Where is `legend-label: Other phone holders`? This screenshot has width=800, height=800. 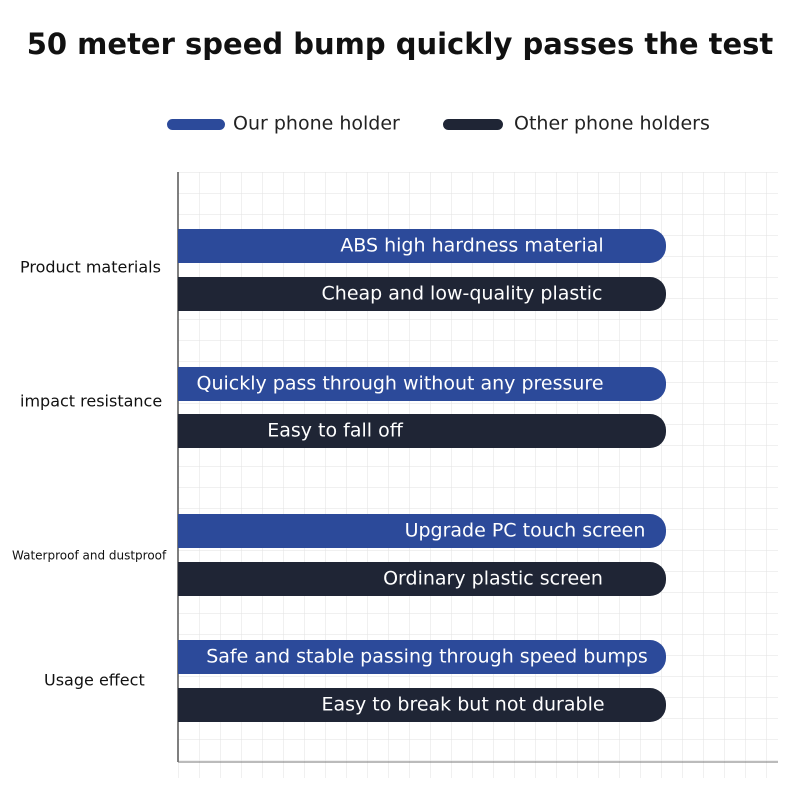
legend-label: Other phone holders is located at coordinates (612, 124).